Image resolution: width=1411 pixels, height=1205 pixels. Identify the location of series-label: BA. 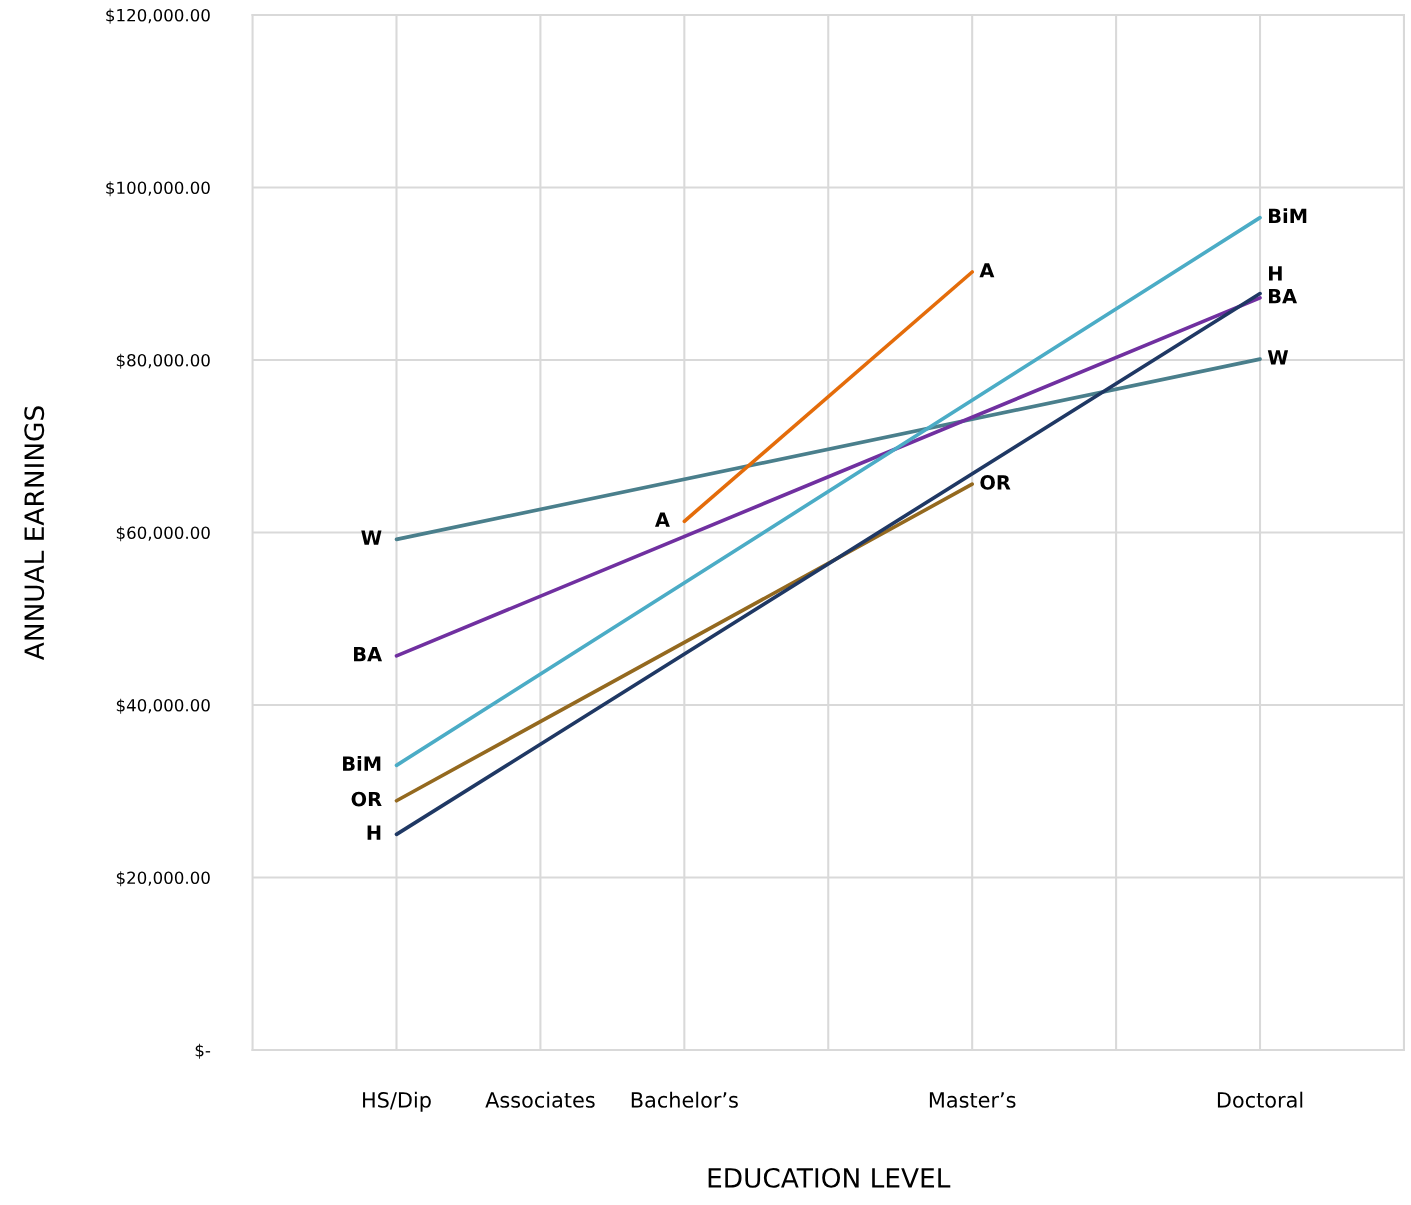
(1283, 296).